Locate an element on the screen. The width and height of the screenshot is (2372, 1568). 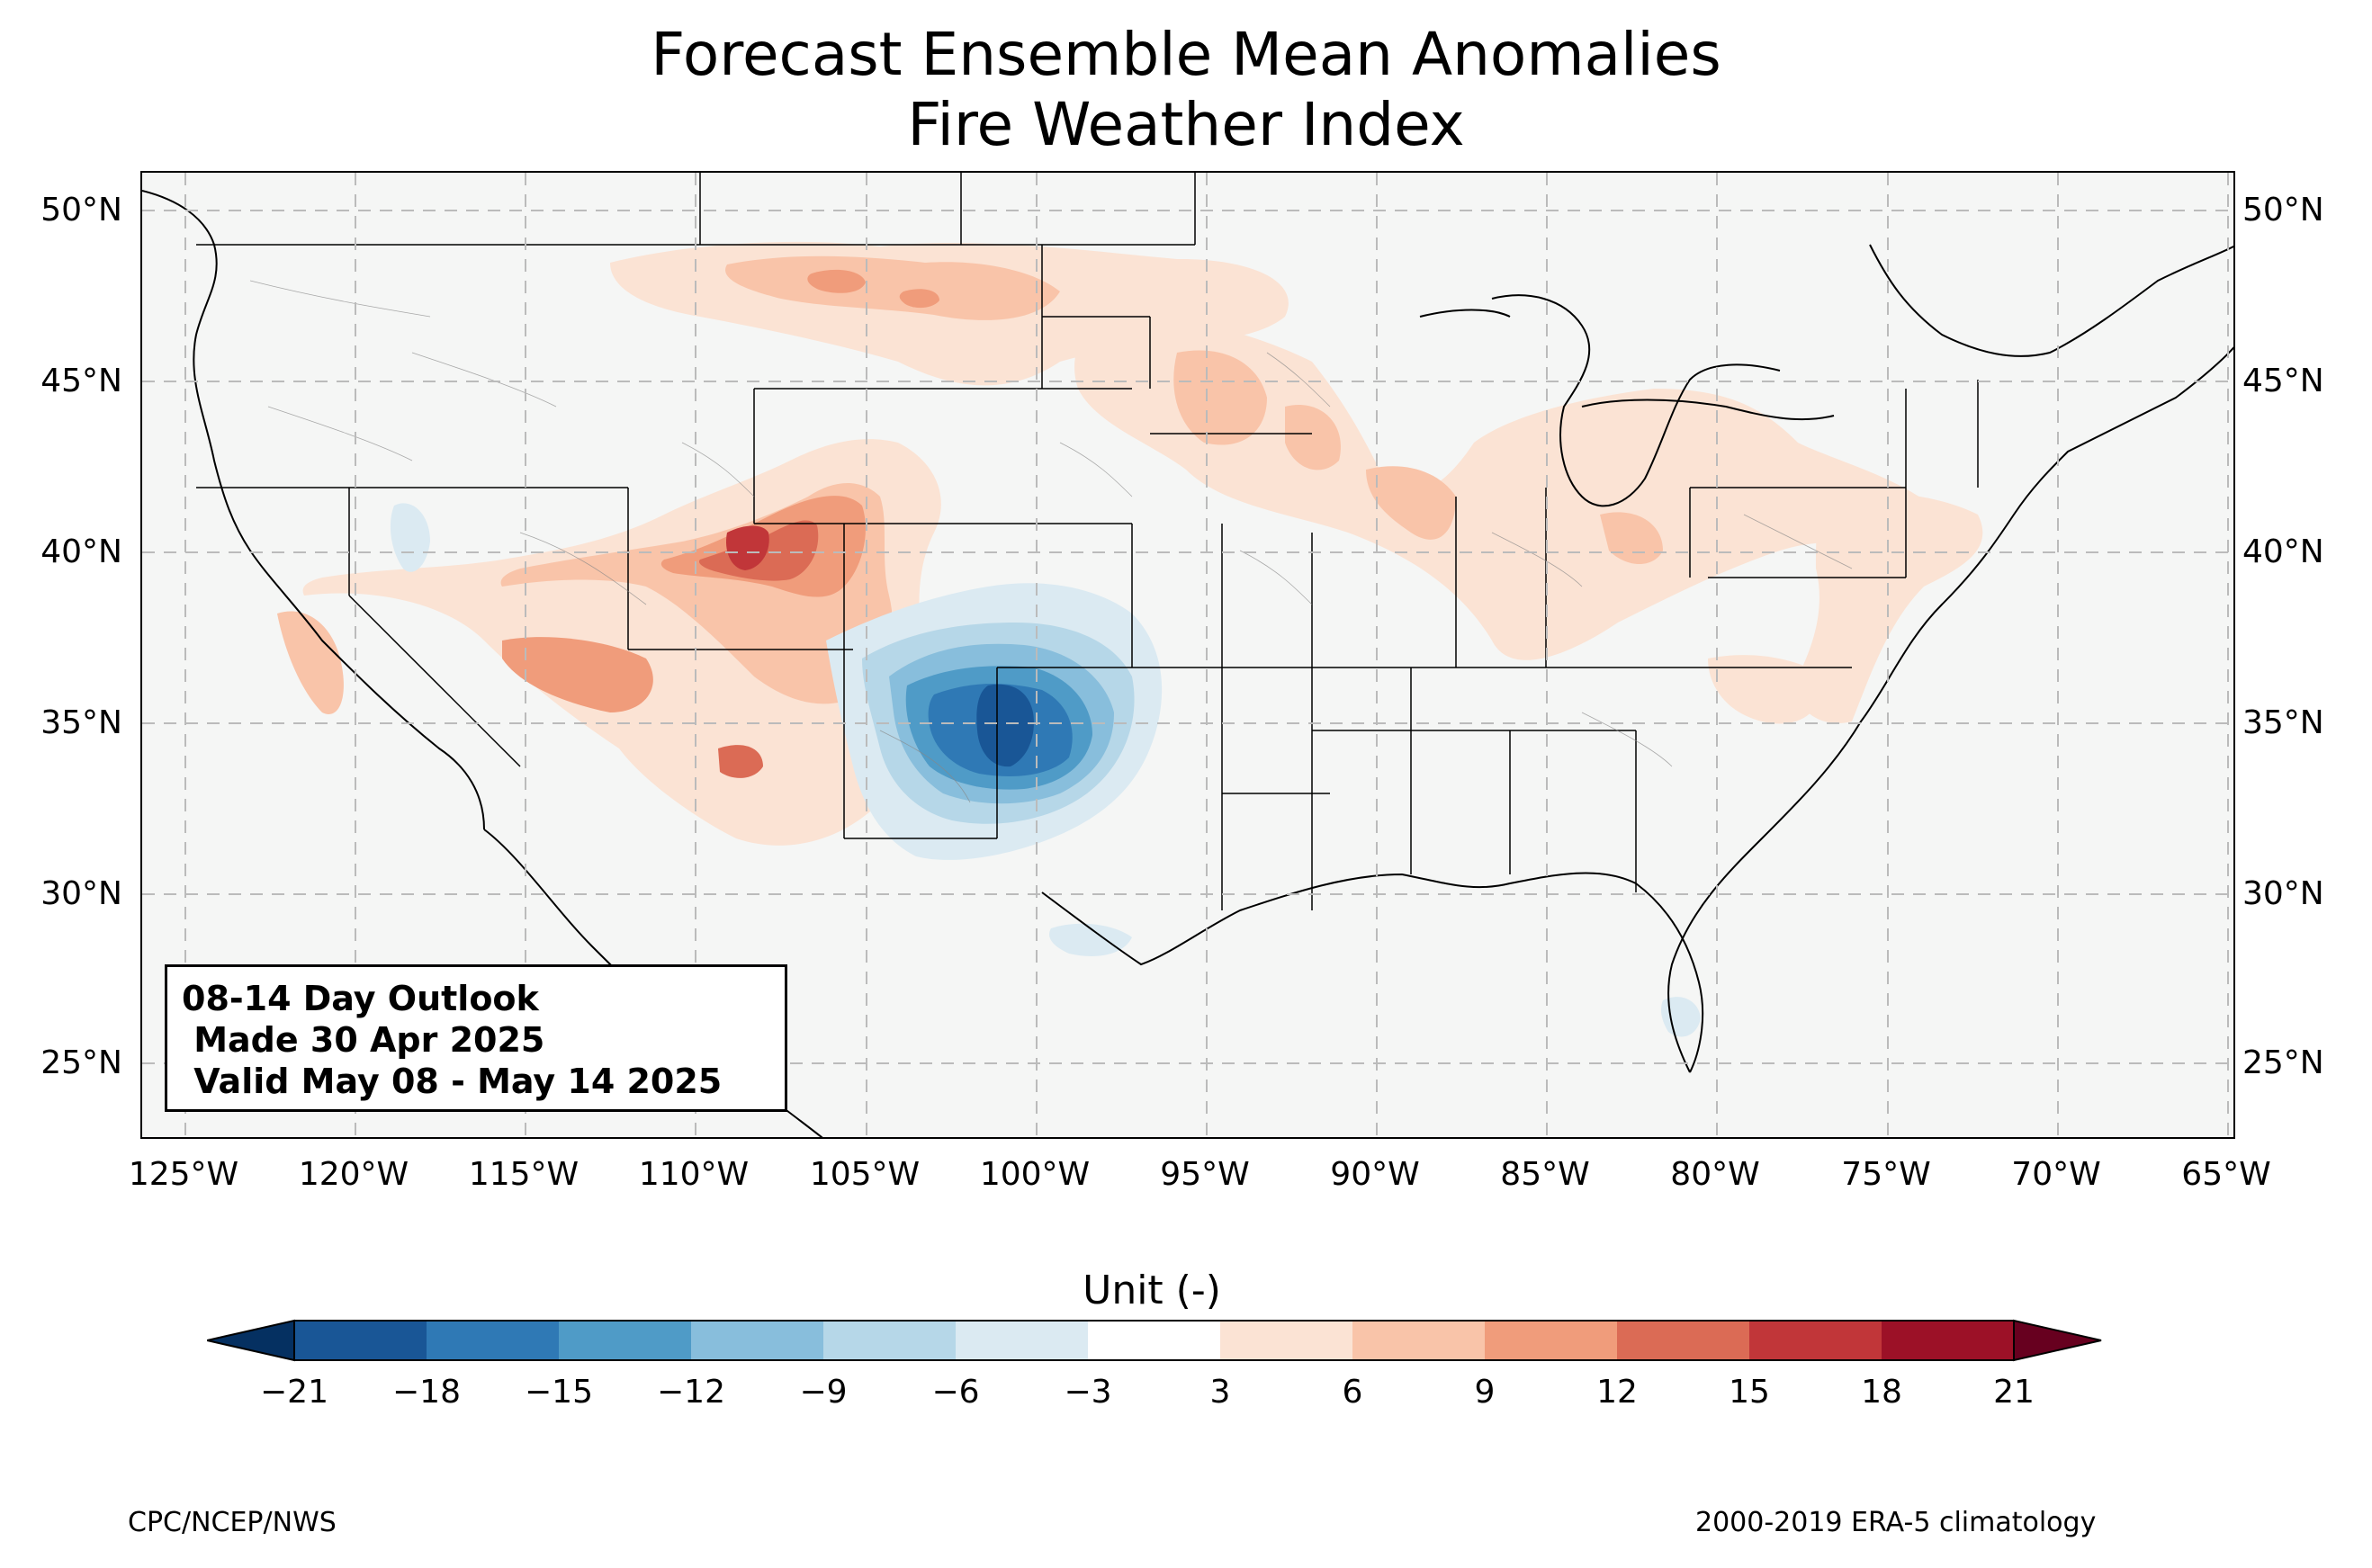
lat-label-35: 35°N is located at coordinates (81, 722).